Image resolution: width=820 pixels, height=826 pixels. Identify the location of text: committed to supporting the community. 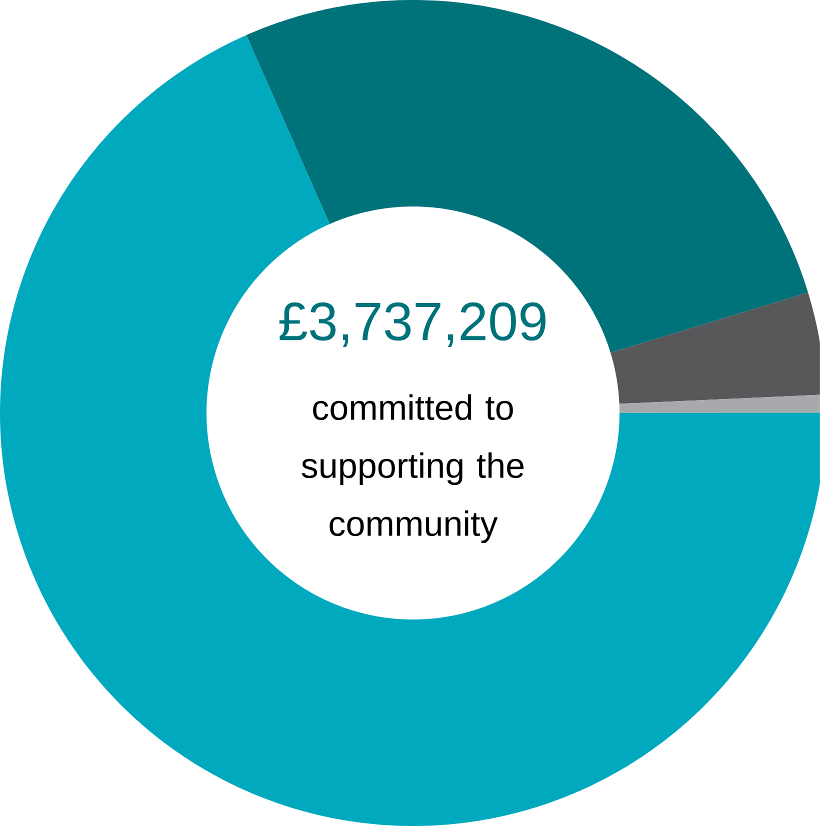
(413, 469).